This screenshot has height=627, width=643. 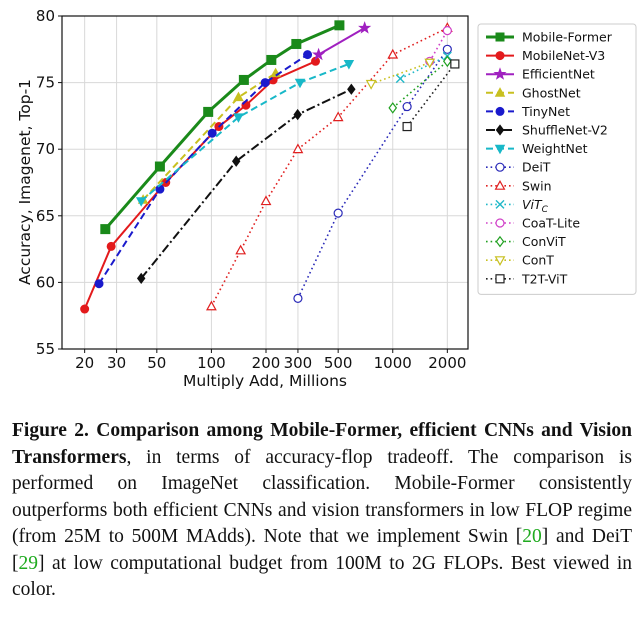 What do you see at coordinates (517, 206) in the screenshot?
I see `legend-item: ViTC` at bounding box center [517, 206].